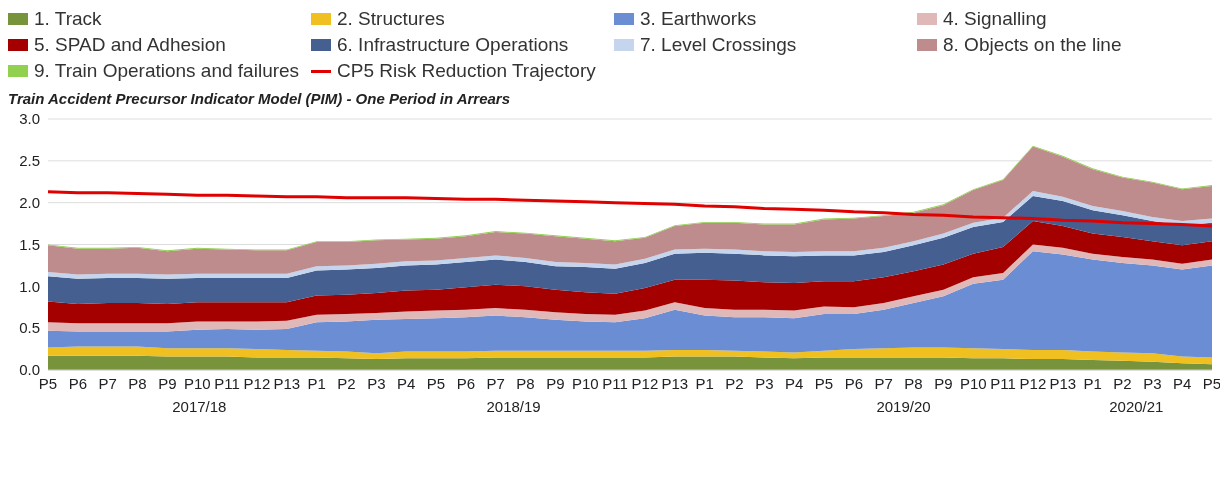 The width and height of the screenshot is (1228, 481). I want to click on legend-label: 7. Level Crossings, so click(718, 45).